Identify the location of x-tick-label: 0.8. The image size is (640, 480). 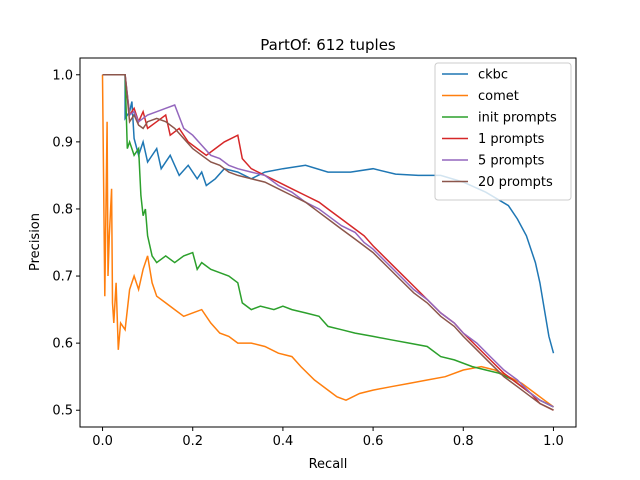
(463, 441).